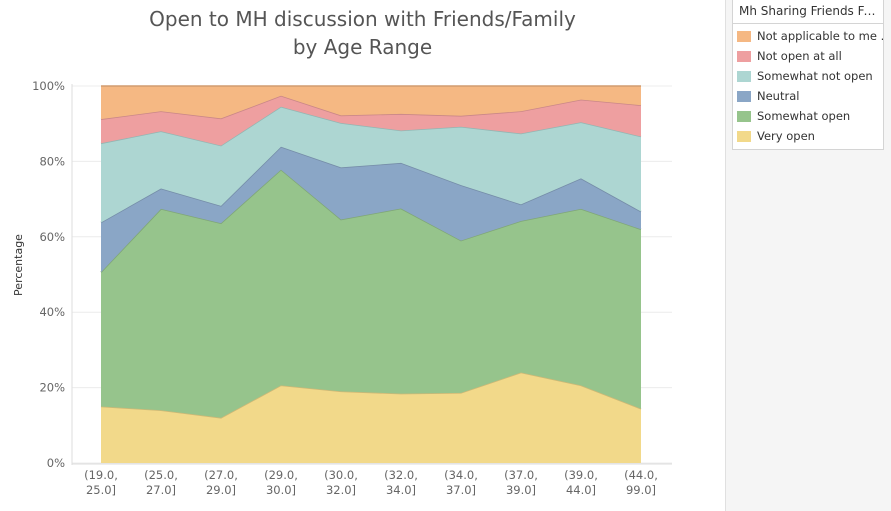 Image resolution: width=891 pixels, height=511 pixels. Describe the element at coordinates (461, 482) in the screenshot. I see `x-tick-label-6: (34.0, 37.0]` at that location.